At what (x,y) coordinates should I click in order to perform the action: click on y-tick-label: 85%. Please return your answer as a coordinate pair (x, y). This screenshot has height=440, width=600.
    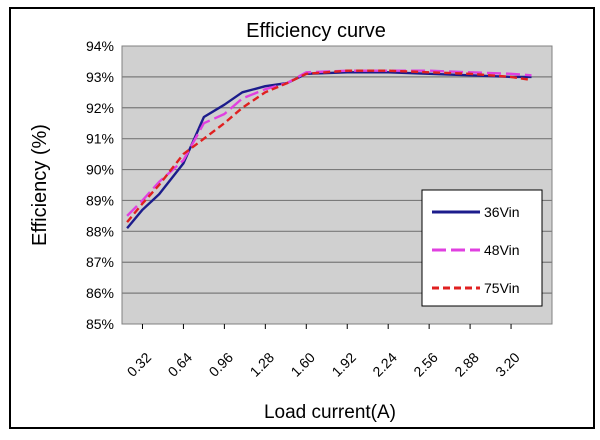
    Looking at the image, I should click on (100, 324).